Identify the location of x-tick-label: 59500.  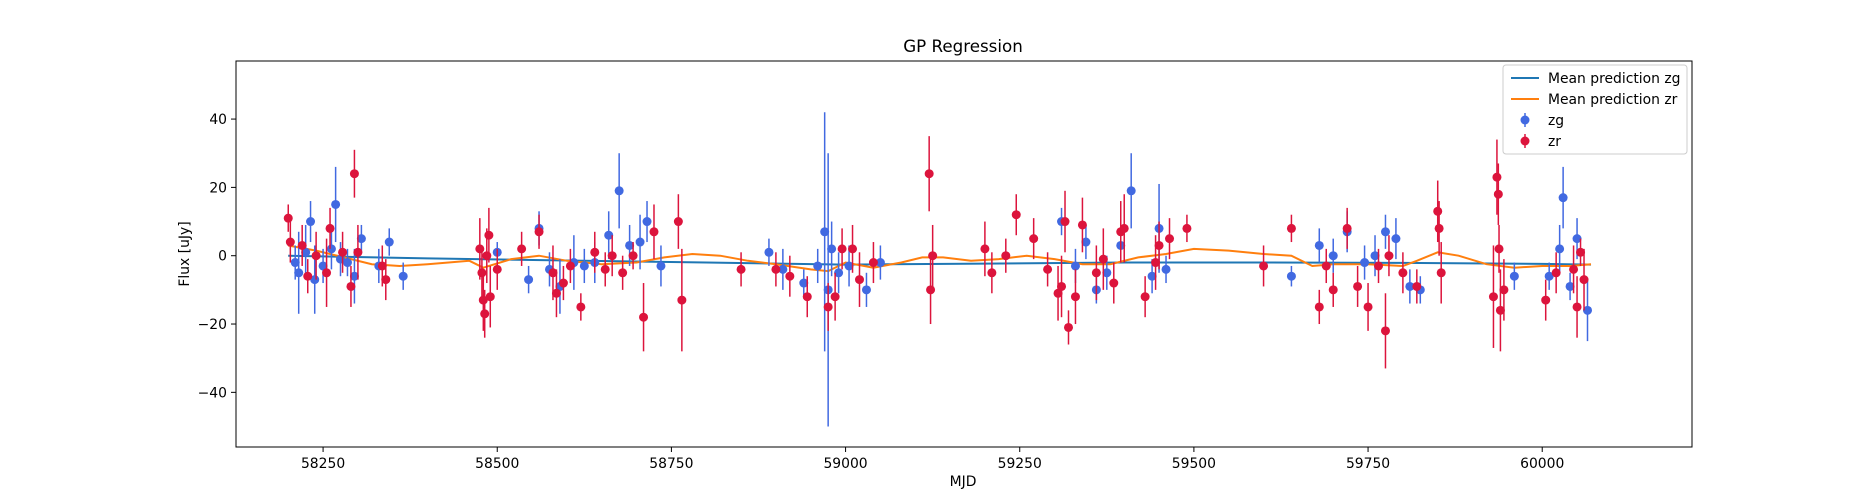
(1194, 464).